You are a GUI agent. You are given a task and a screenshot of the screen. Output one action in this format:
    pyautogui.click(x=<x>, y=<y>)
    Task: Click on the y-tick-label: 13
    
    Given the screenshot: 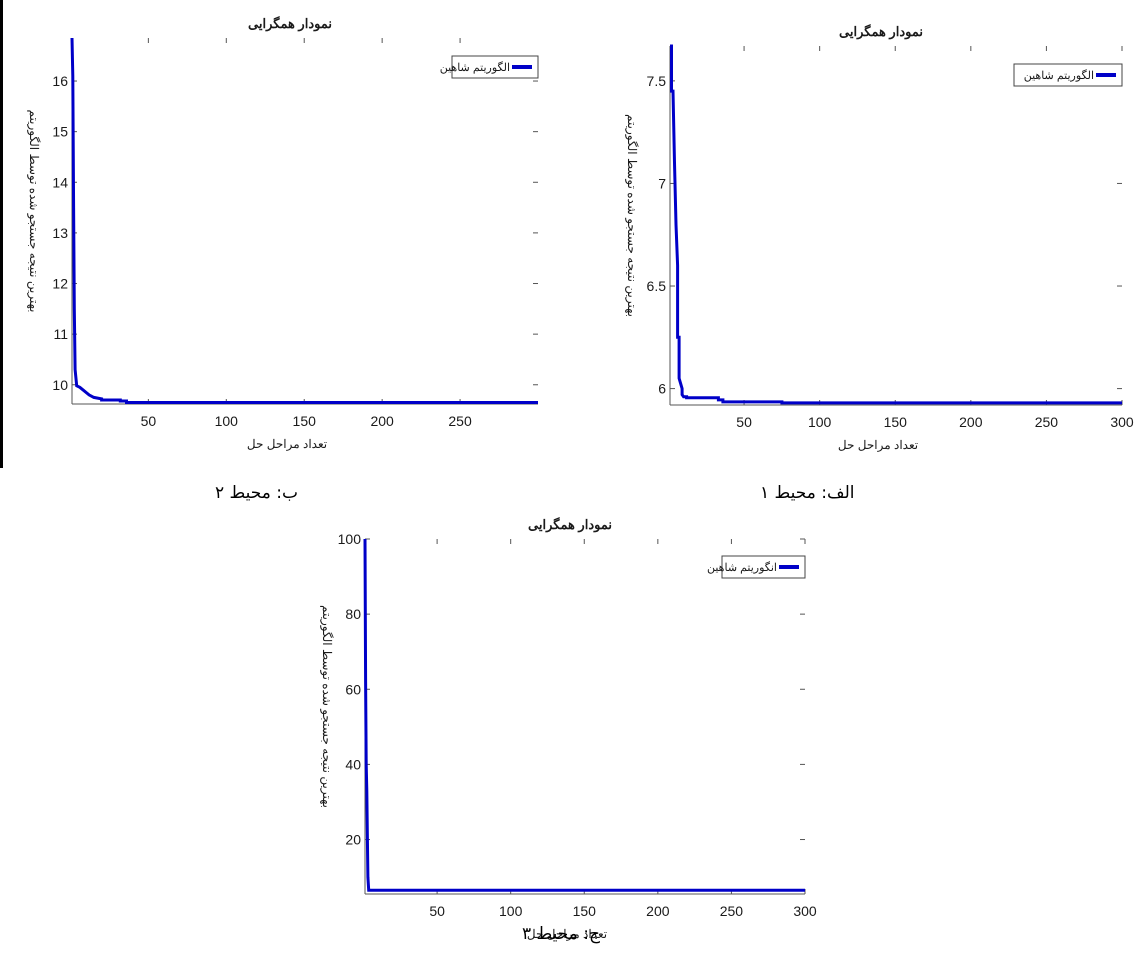 What is the action you would take?
    pyautogui.click(x=60, y=233)
    